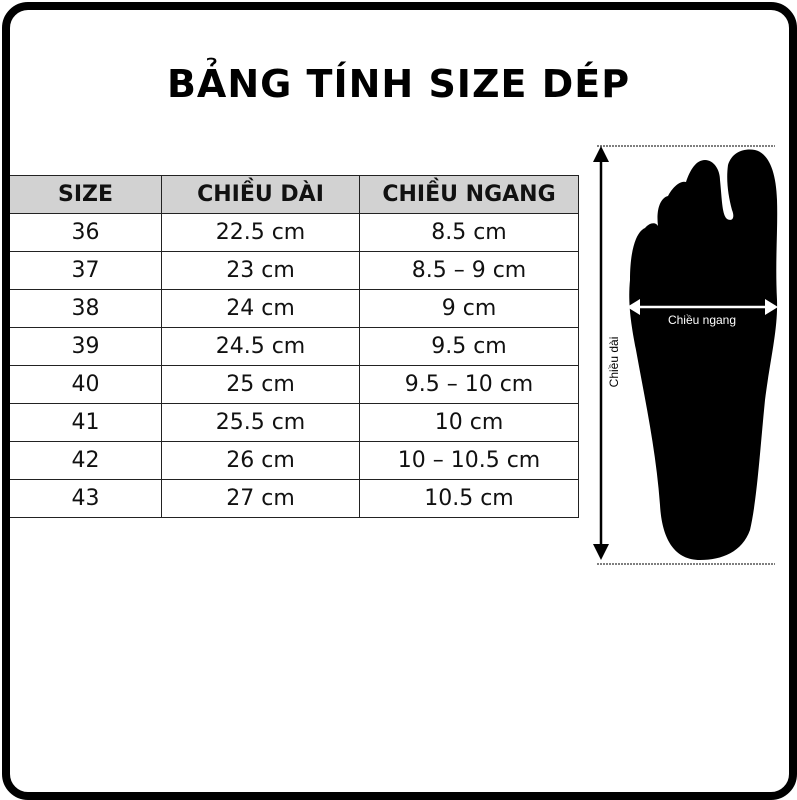 The width and height of the screenshot is (797, 800). Describe the element at coordinates (702, 320) in the screenshot. I see `width-label: Chiều ngang` at that location.